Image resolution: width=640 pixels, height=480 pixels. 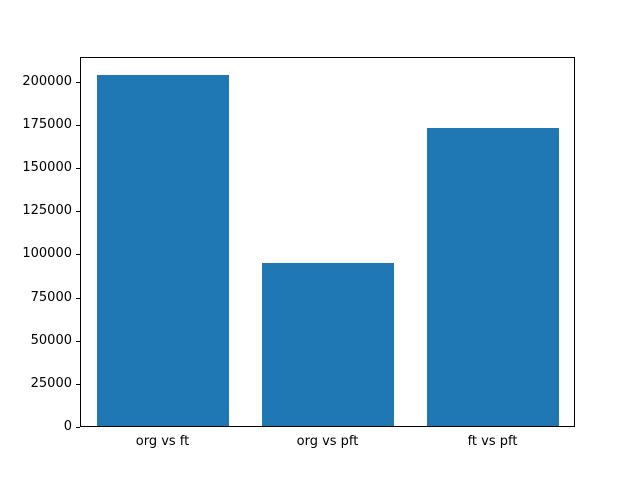 I want to click on y-tick-label: 100000, so click(x=47, y=253).